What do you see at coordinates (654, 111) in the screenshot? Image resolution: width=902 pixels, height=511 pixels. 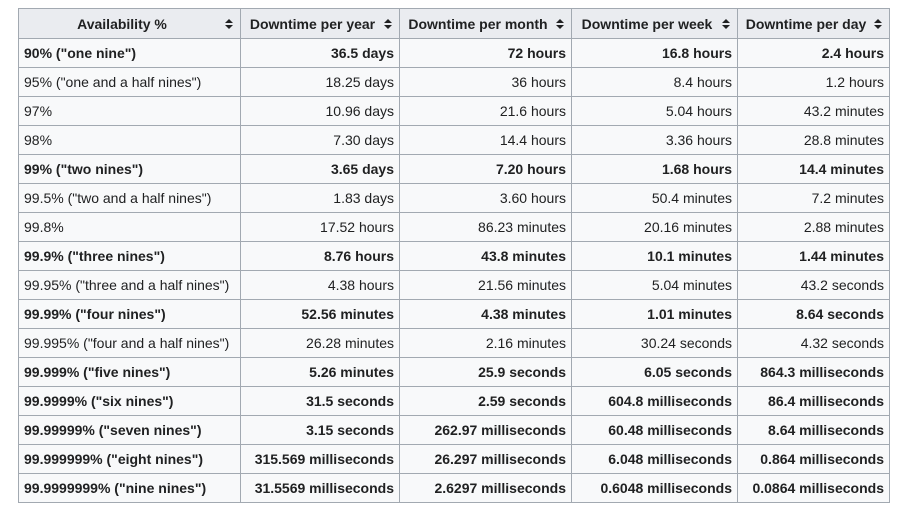 I see `downtime-cell: 5.04 hours` at bounding box center [654, 111].